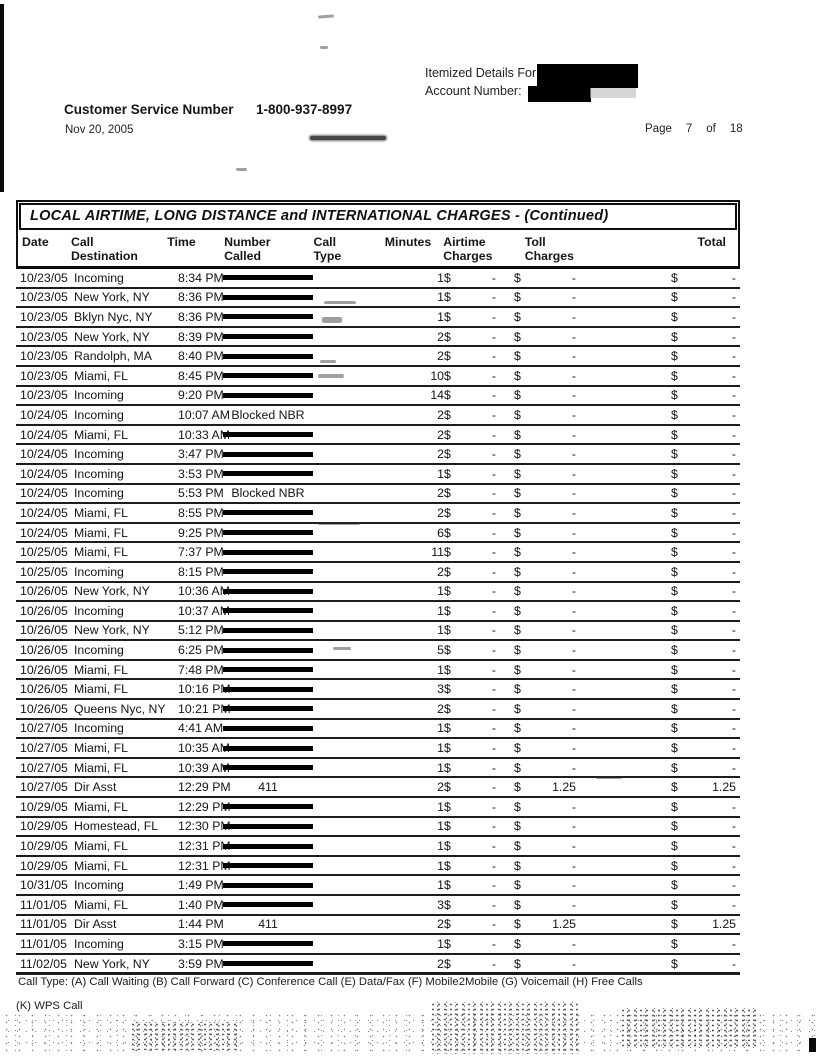 This screenshot has height=1062, width=816. I want to click on col-header-gap, so click(500, 249).